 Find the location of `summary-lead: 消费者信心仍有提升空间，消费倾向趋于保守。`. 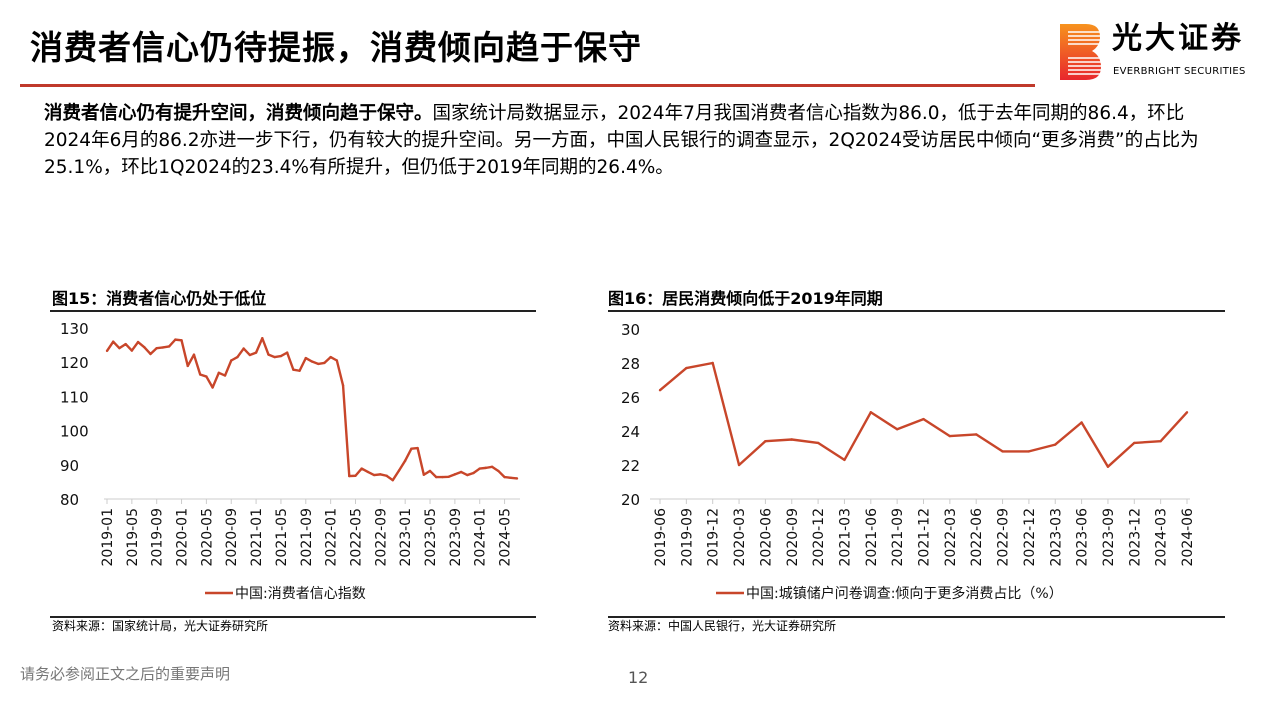

summary-lead: 消费者信心仍有提升空间，消费倾向趋于保守。 is located at coordinates (238, 113).